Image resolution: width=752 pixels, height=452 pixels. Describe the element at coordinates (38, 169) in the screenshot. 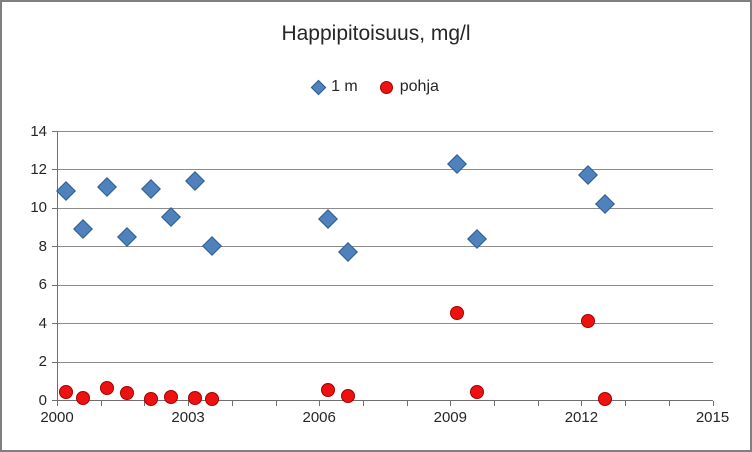

I see `y-axis-tick-label: 12` at that location.